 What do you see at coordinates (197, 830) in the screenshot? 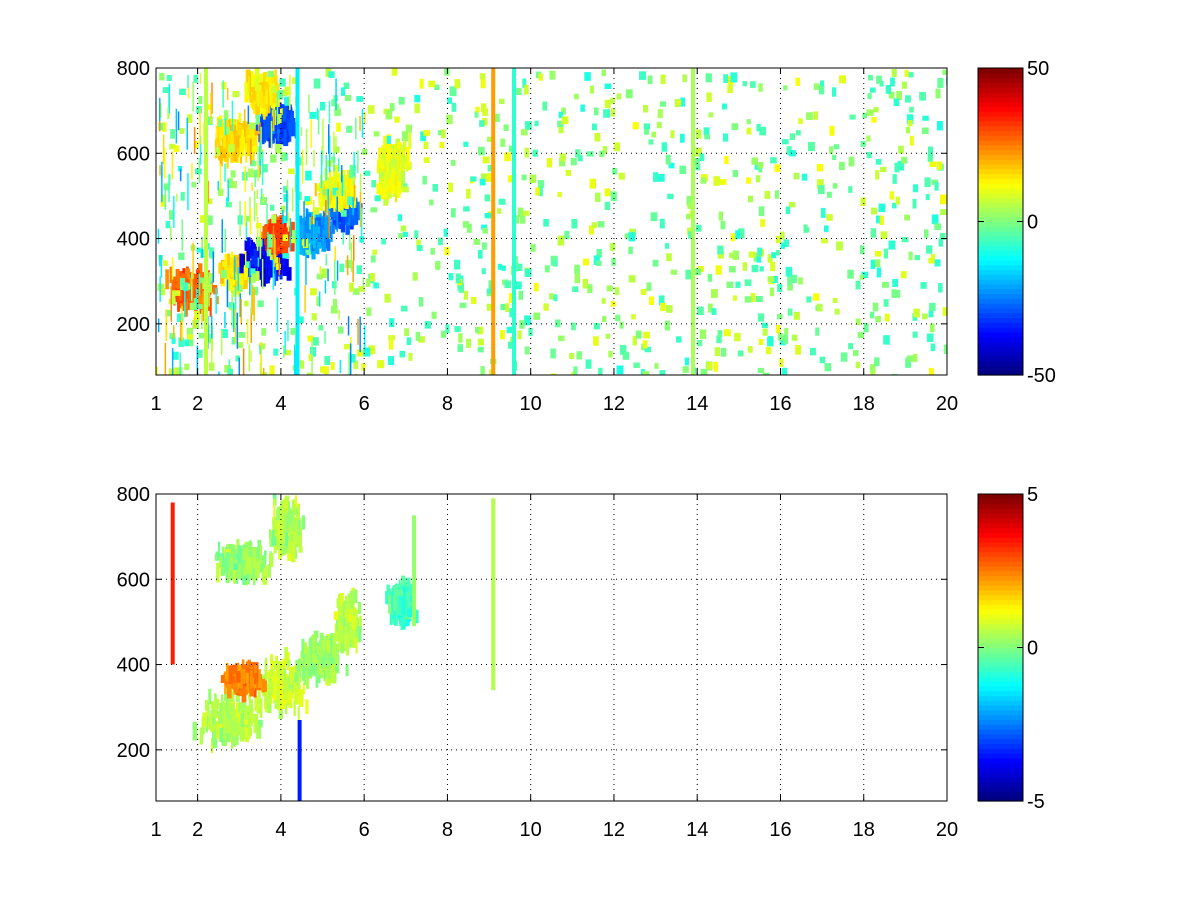
I see `x-tick-label: 2` at bounding box center [197, 830].